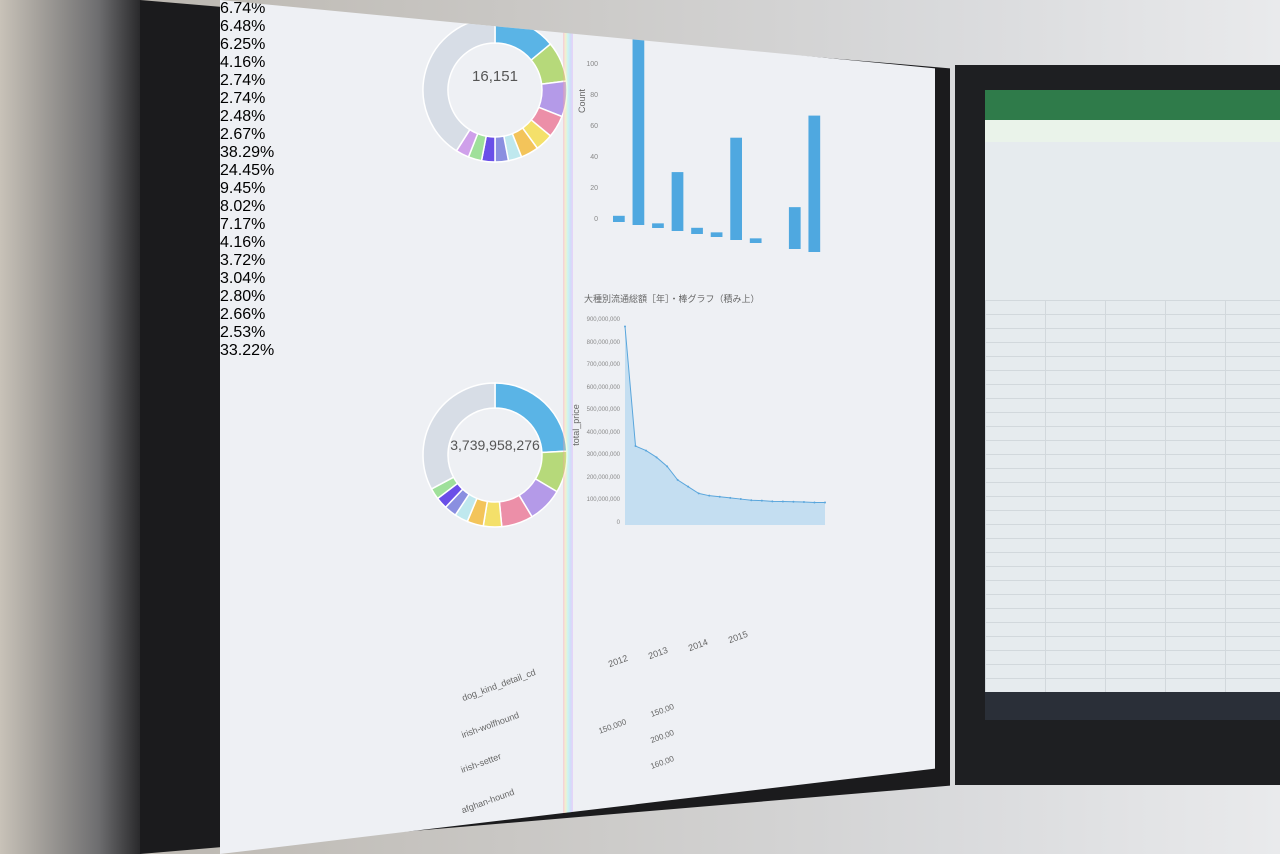 The height and width of the screenshot is (854, 1280). What do you see at coordinates (594, 95) in the screenshot?
I see `bar-ytick: 80` at bounding box center [594, 95].